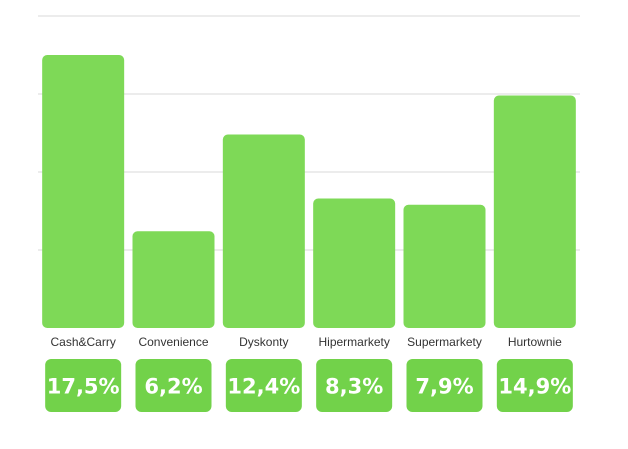  What do you see at coordinates (263, 231) in the screenshot?
I see `bar-dyskonty` at bounding box center [263, 231].